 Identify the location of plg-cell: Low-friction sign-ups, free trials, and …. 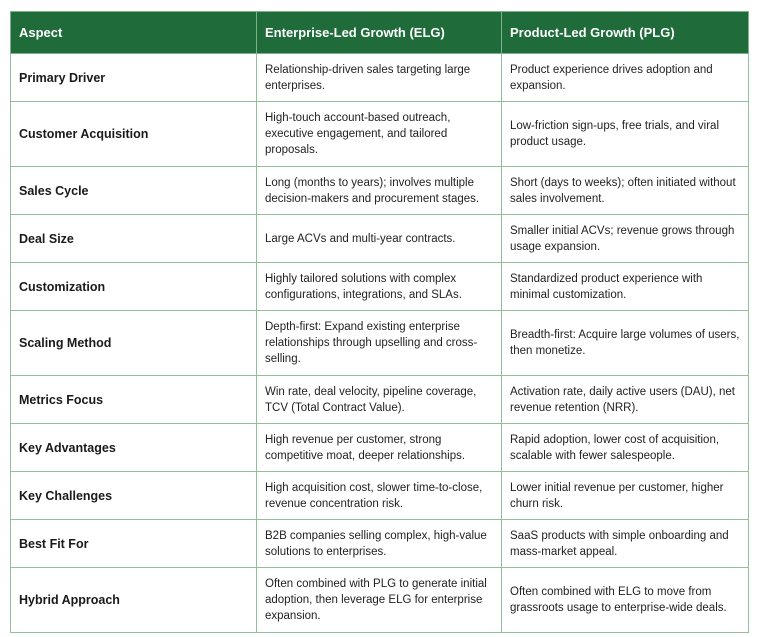
(625, 134).